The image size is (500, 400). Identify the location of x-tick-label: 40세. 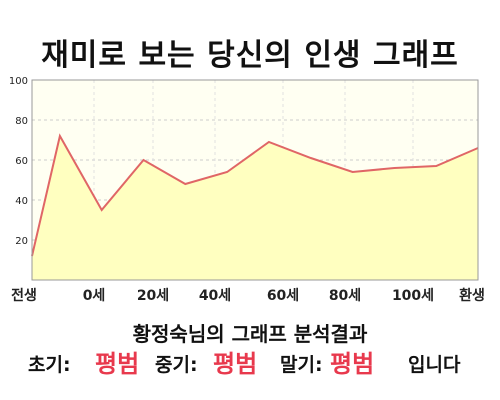
(215, 296).